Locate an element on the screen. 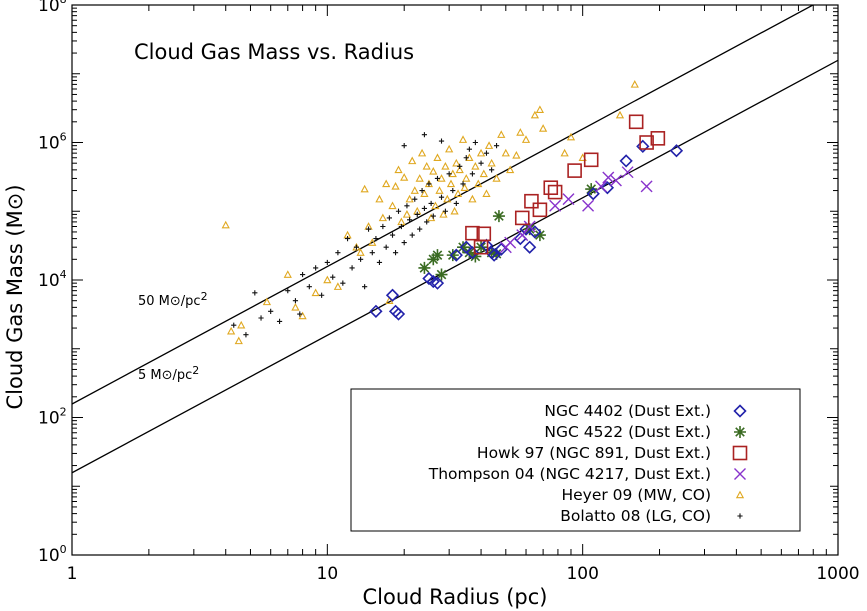 This screenshot has height=611, width=867. legend-label: NGC 4402 (Dust Ext.) is located at coordinates (627, 411).